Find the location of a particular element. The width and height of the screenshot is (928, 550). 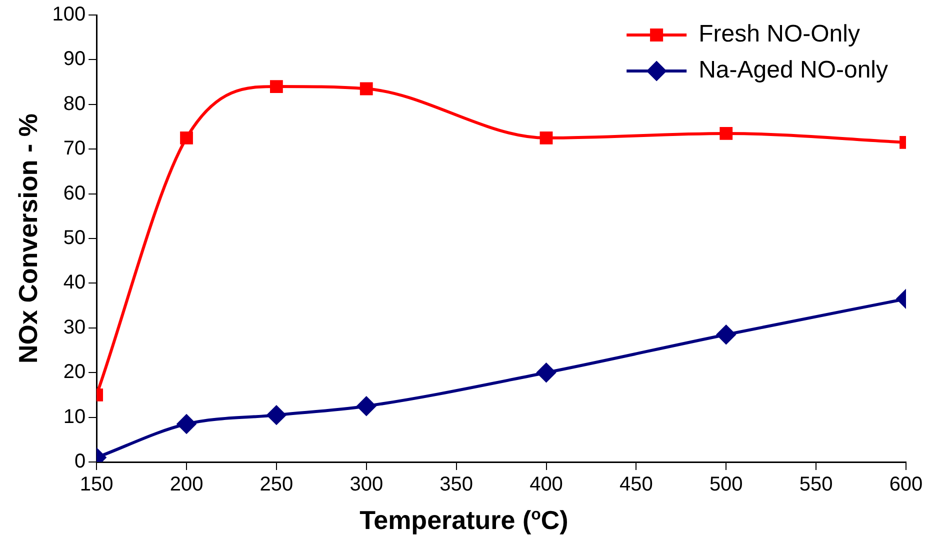

x-axis-title: Temperature ($^{o}$C) is located at coordinates (464, 520).